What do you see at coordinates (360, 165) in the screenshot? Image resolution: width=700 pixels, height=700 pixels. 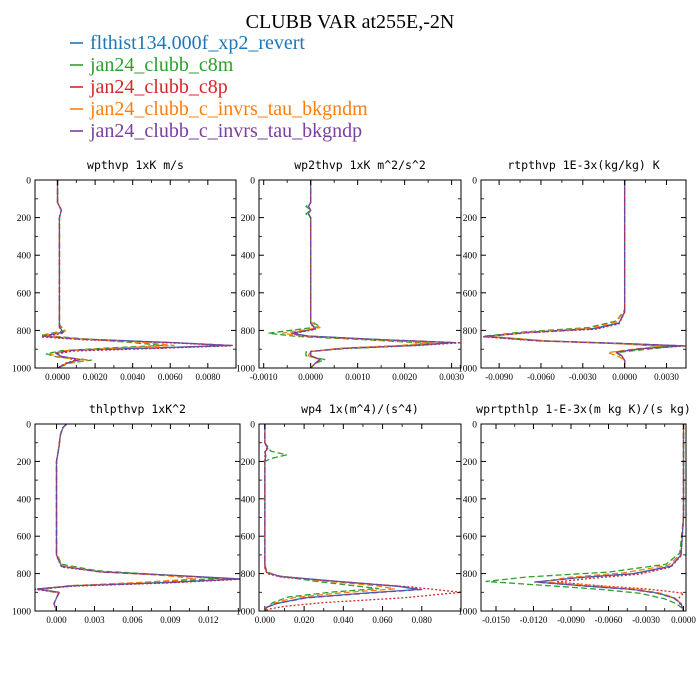 I see `panel-title: wp2thvp 1xK m^2/s^2` at bounding box center [360, 165].